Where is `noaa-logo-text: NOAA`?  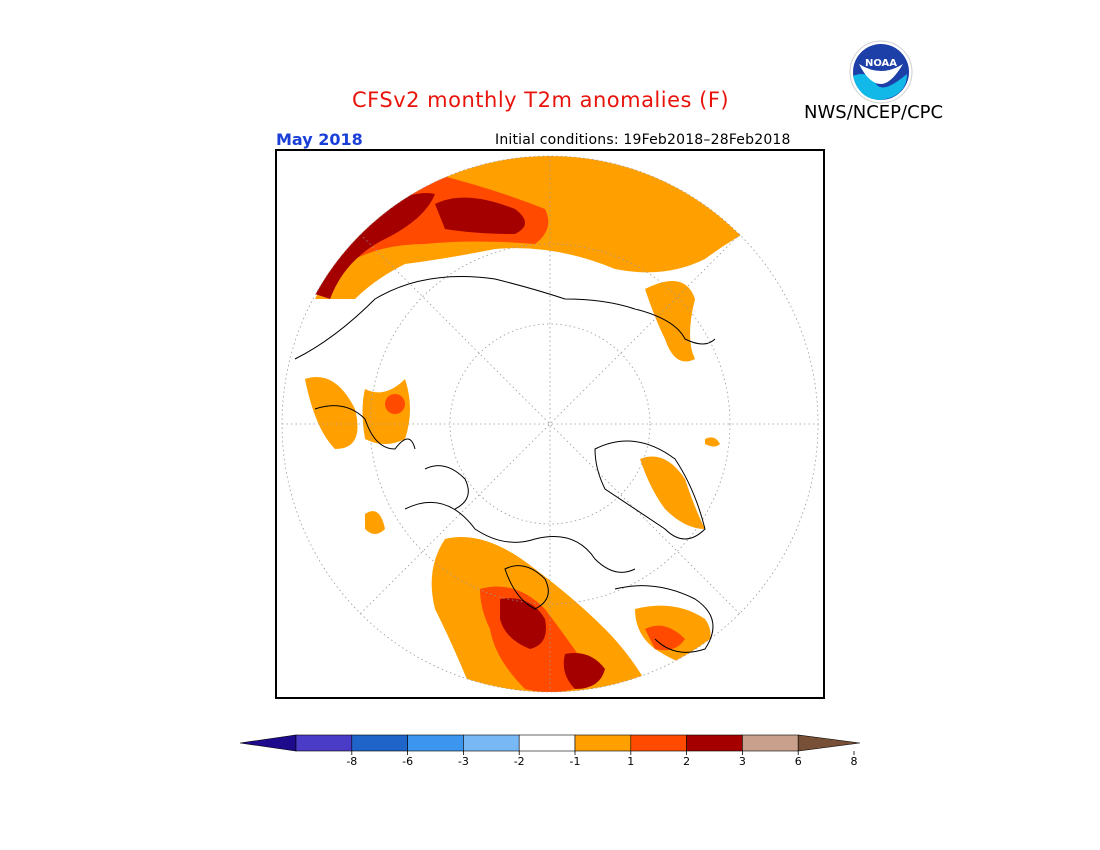 noaa-logo-text: NOAA is located at coordinates (881, 63).